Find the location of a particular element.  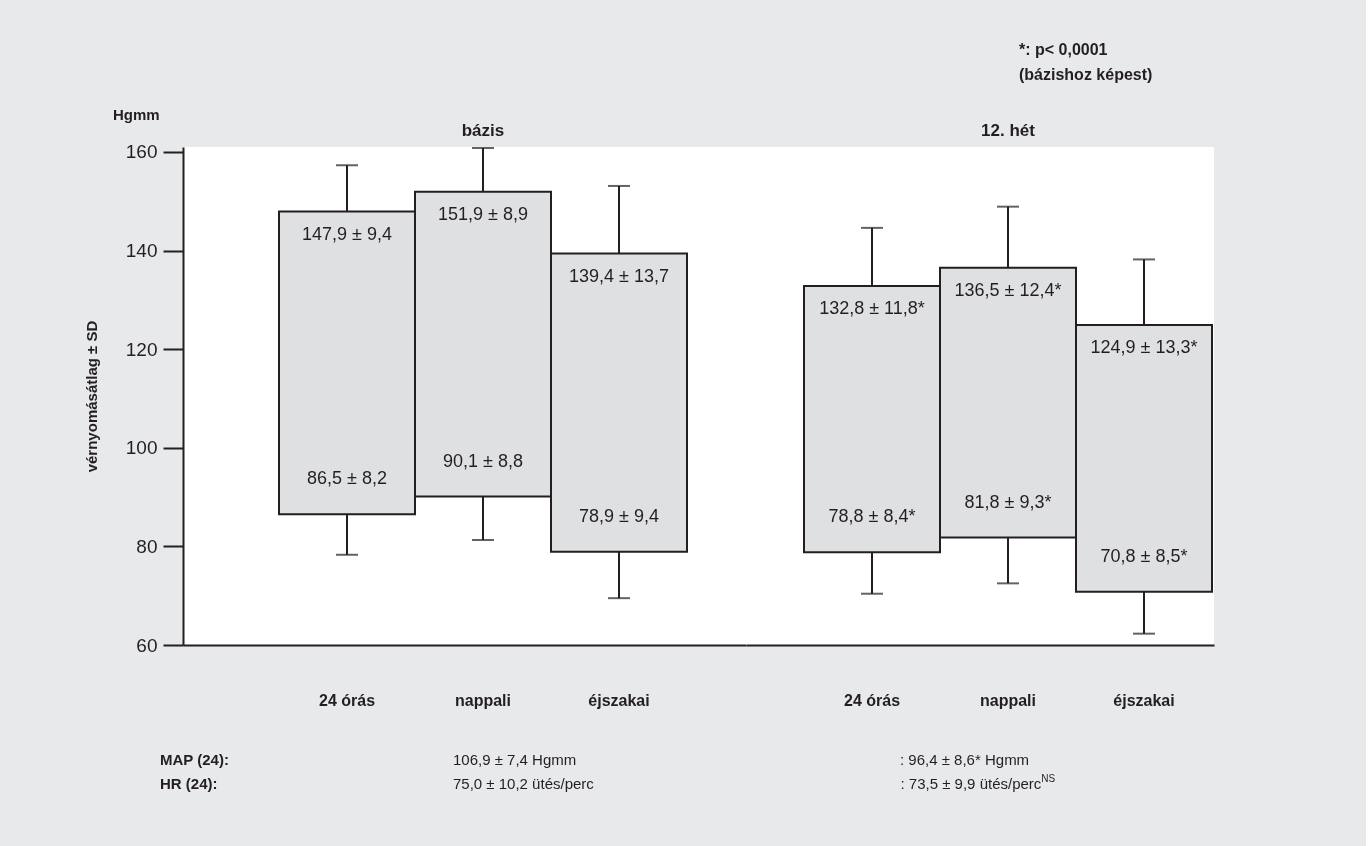

chart-title: bázis is located at coordinates (483, 130).